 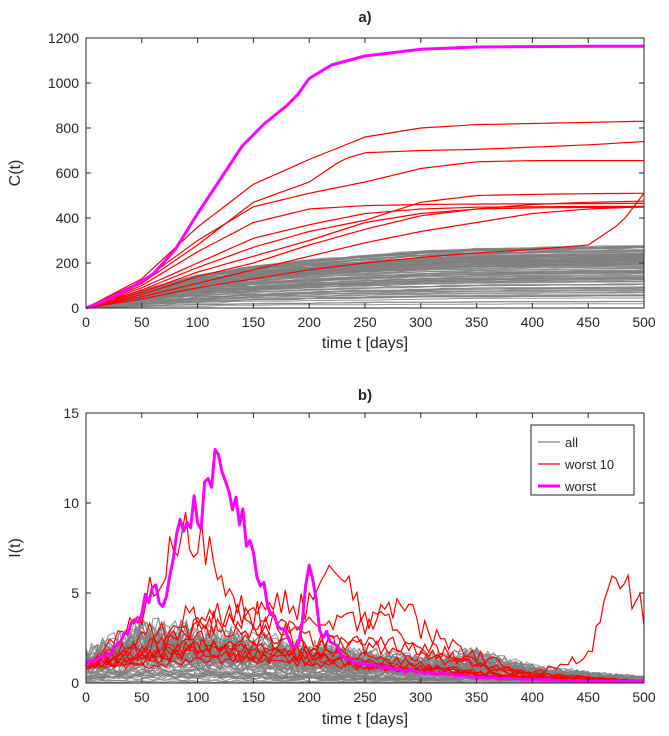 I want to click on panel-b-ylabel: I(t), so click(x=15, y=548).